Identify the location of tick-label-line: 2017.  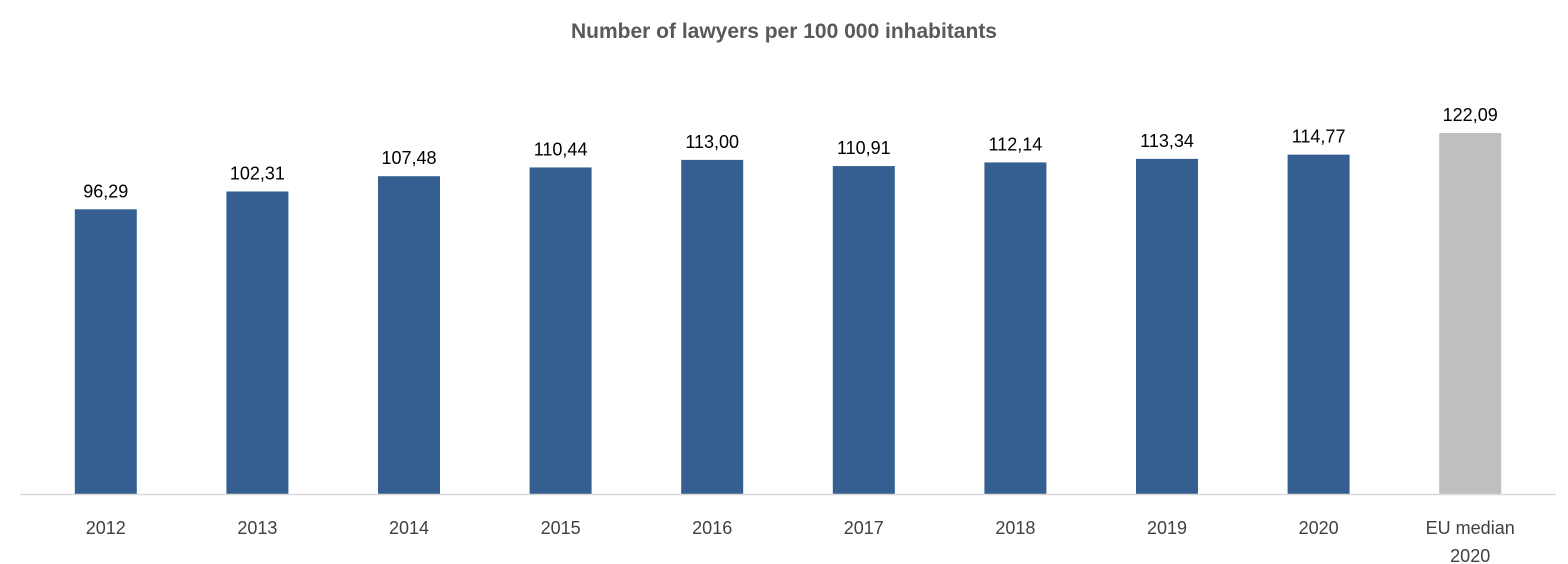
(864, 528).